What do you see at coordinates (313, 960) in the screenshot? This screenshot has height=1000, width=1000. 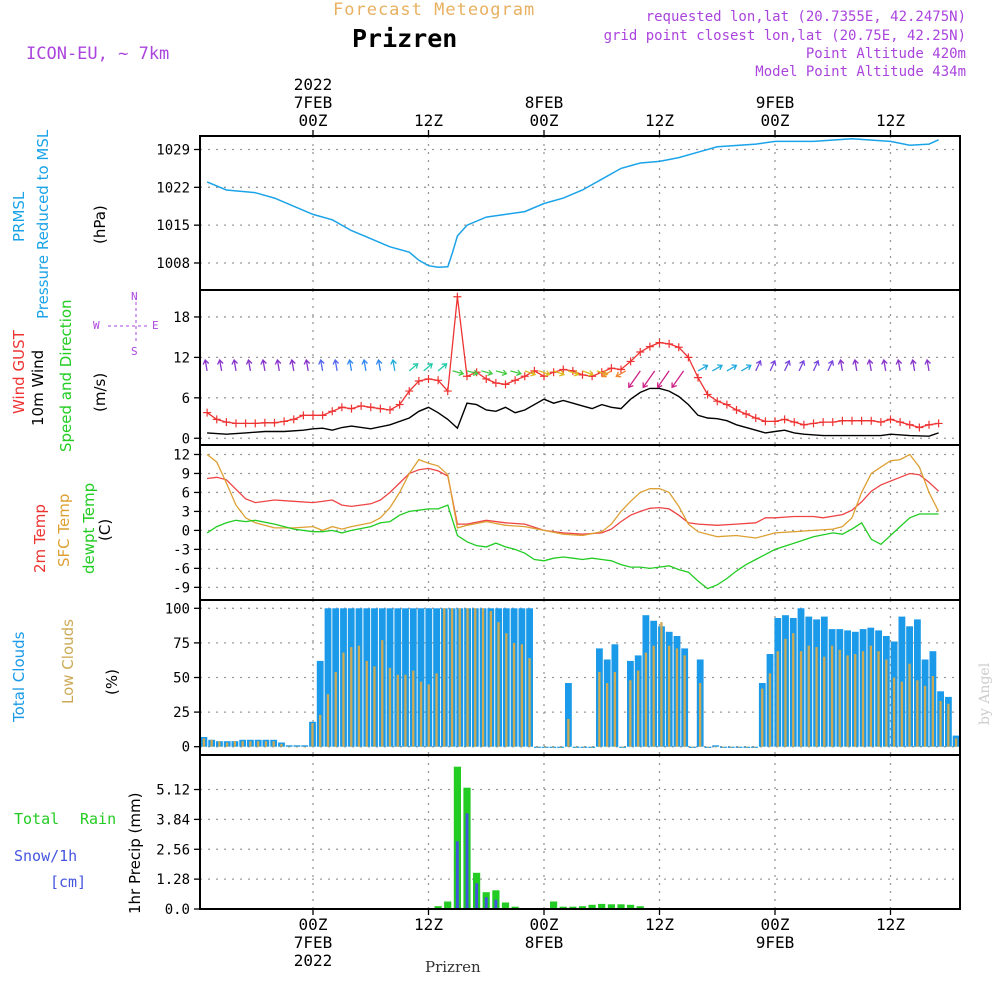 I see `x-tick-label-bottom: 2022` at bounding box center [313, 960].